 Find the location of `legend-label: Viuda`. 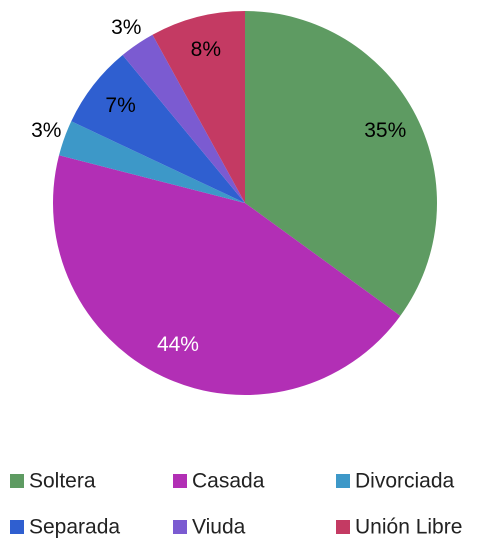

legend-label: Viuda is located at coordinates (219, 527).